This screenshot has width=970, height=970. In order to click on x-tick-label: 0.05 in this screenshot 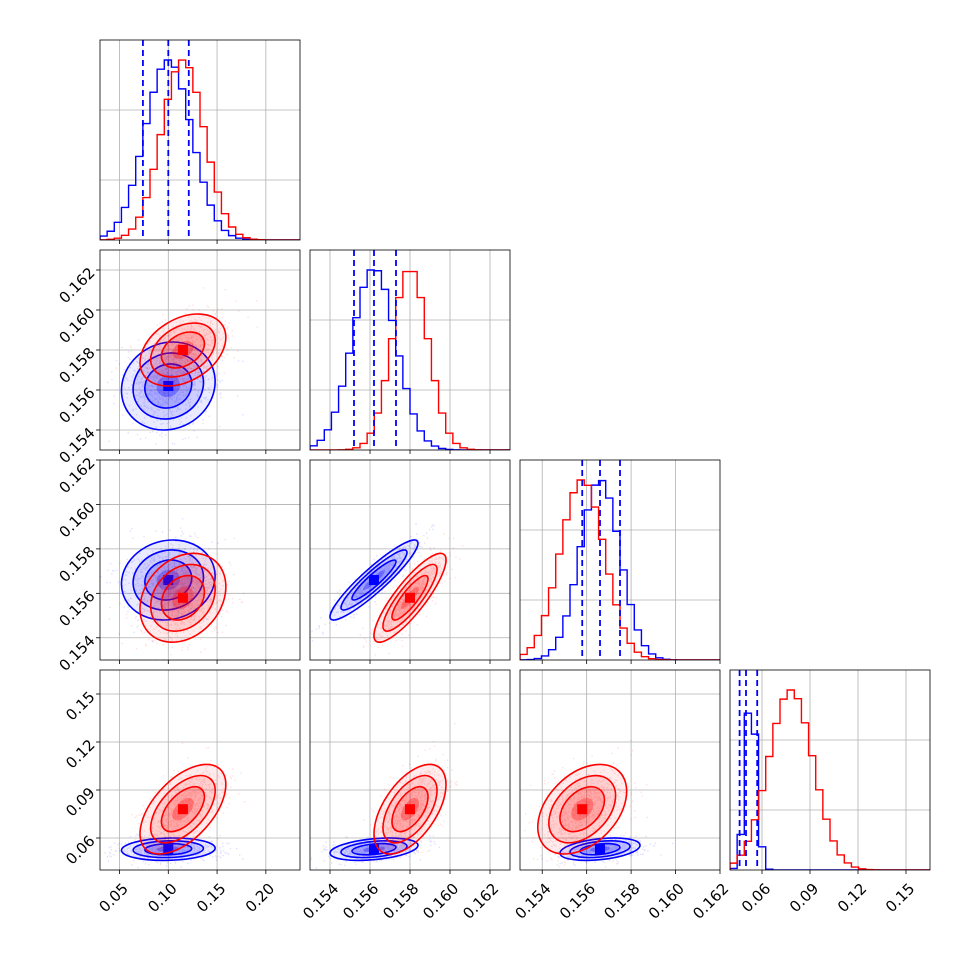, I will do `click(114, 898)`.